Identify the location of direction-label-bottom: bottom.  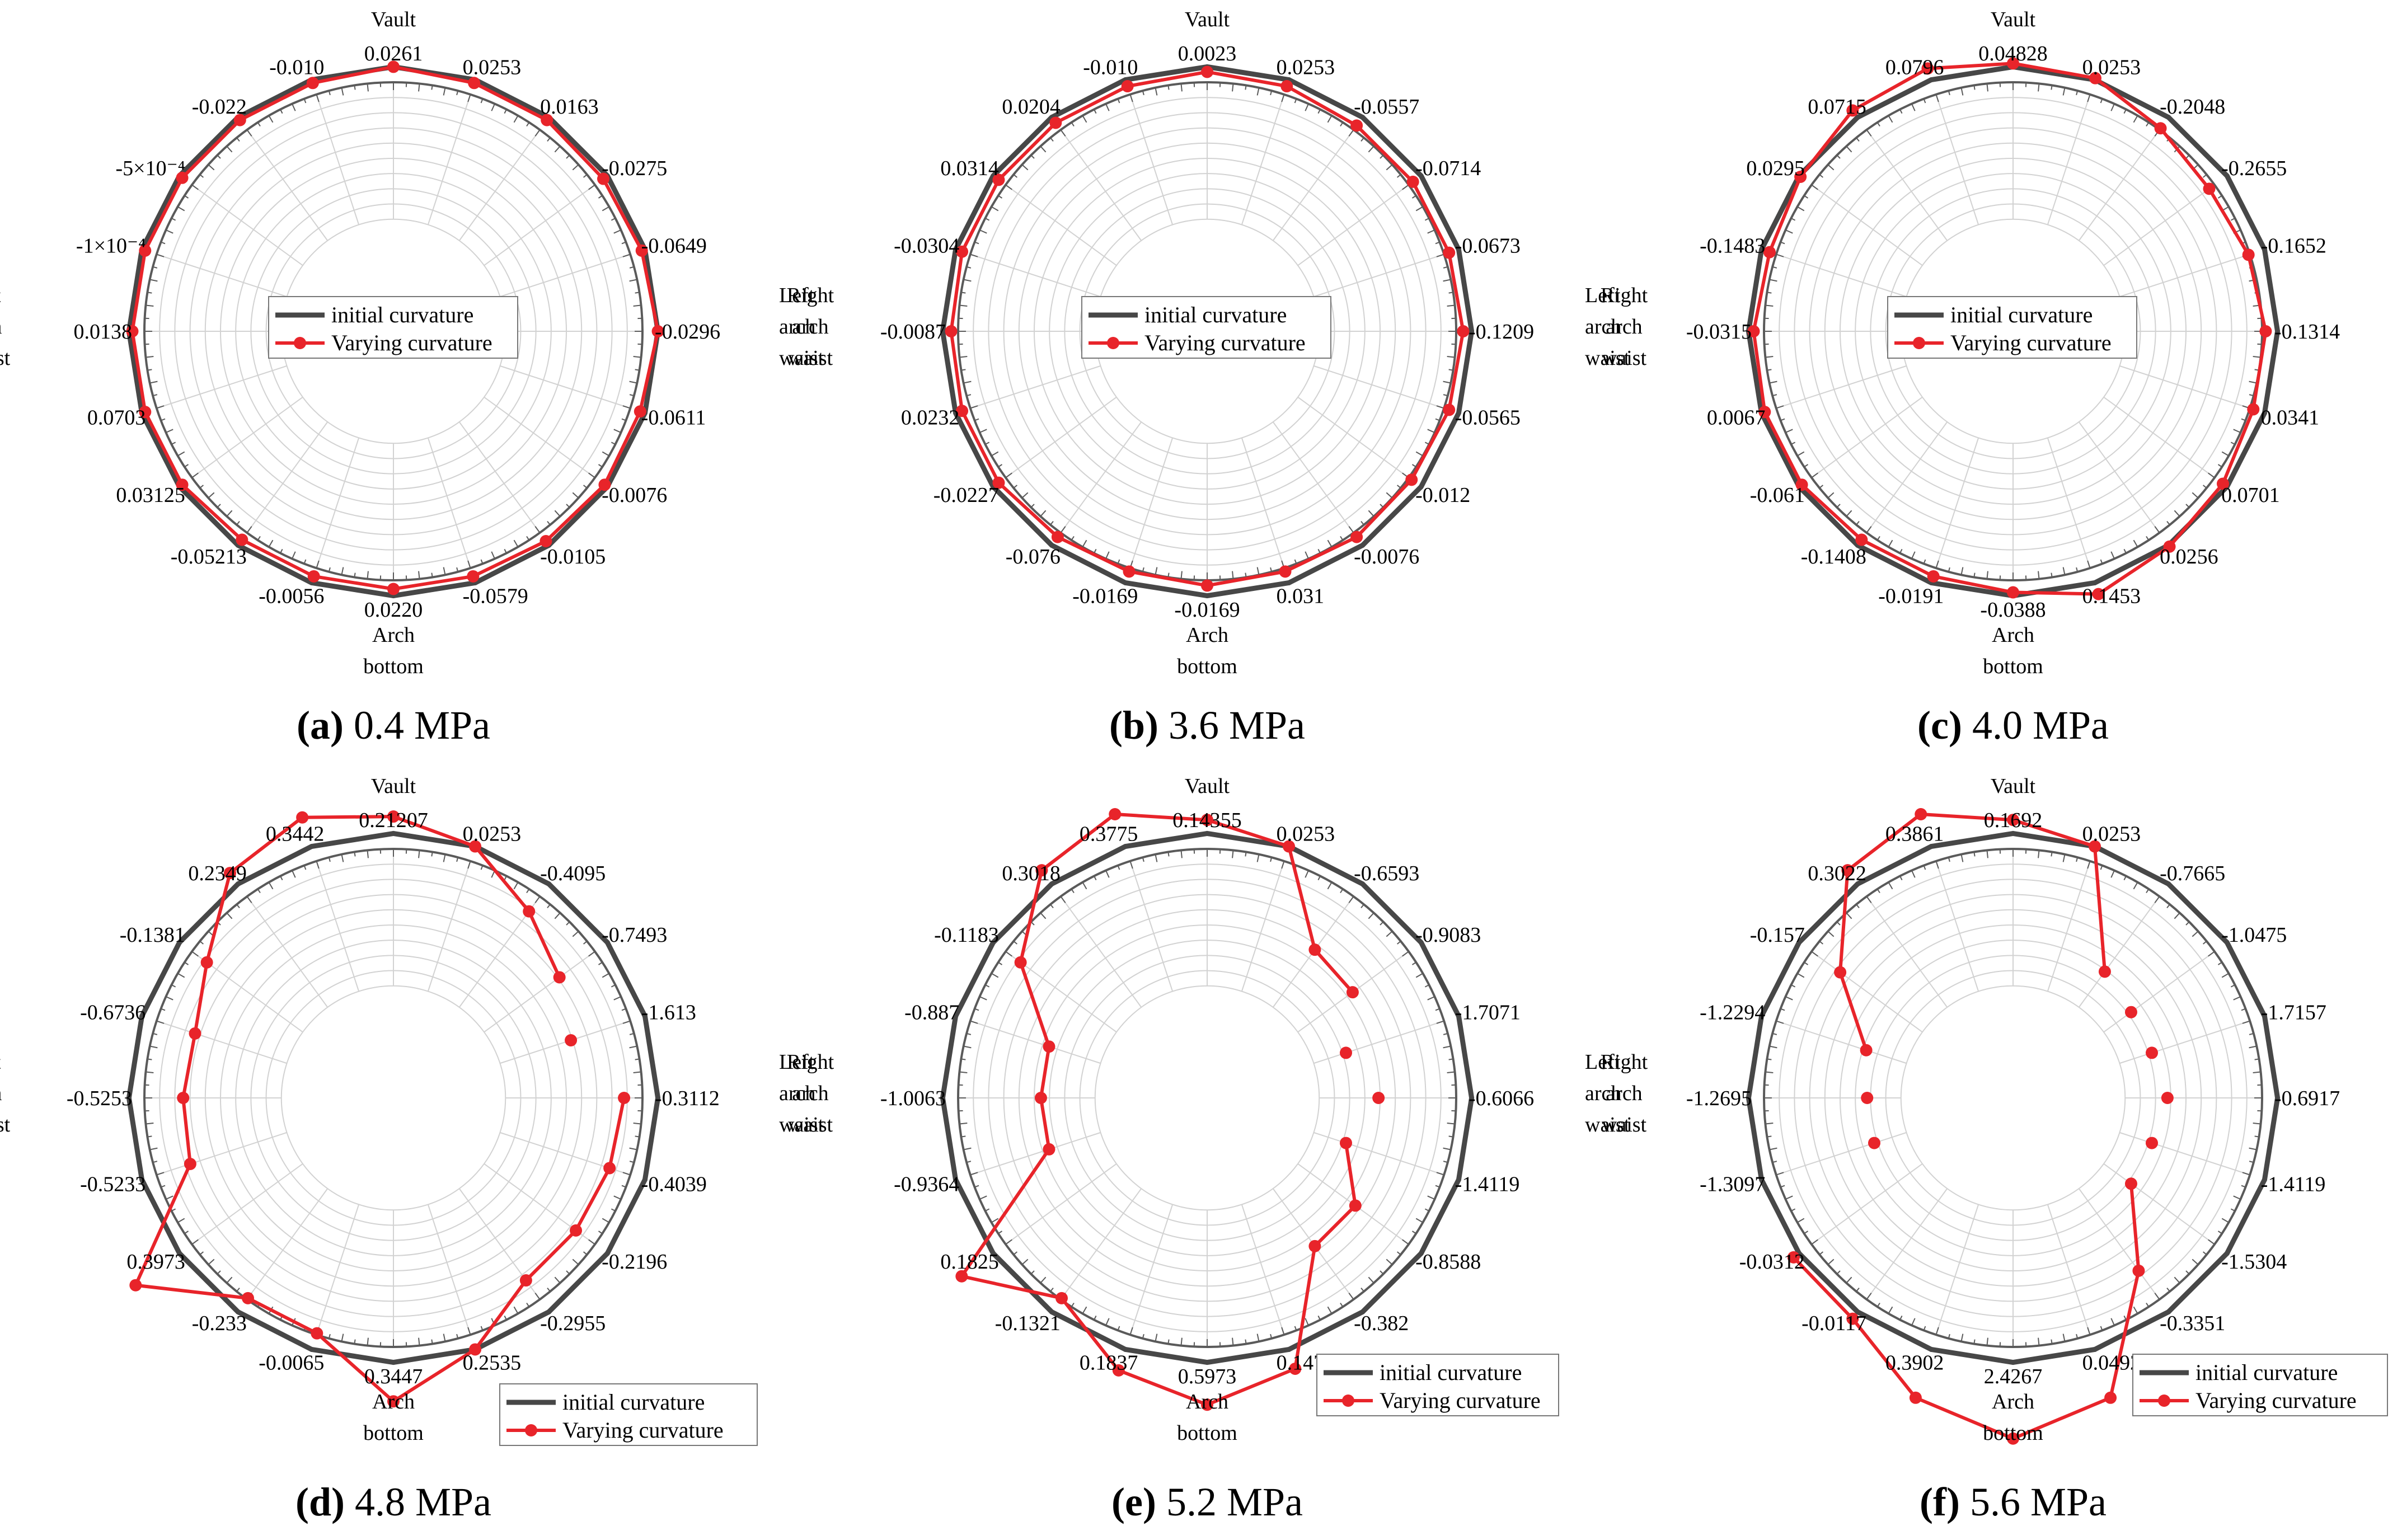
(393, 1433).